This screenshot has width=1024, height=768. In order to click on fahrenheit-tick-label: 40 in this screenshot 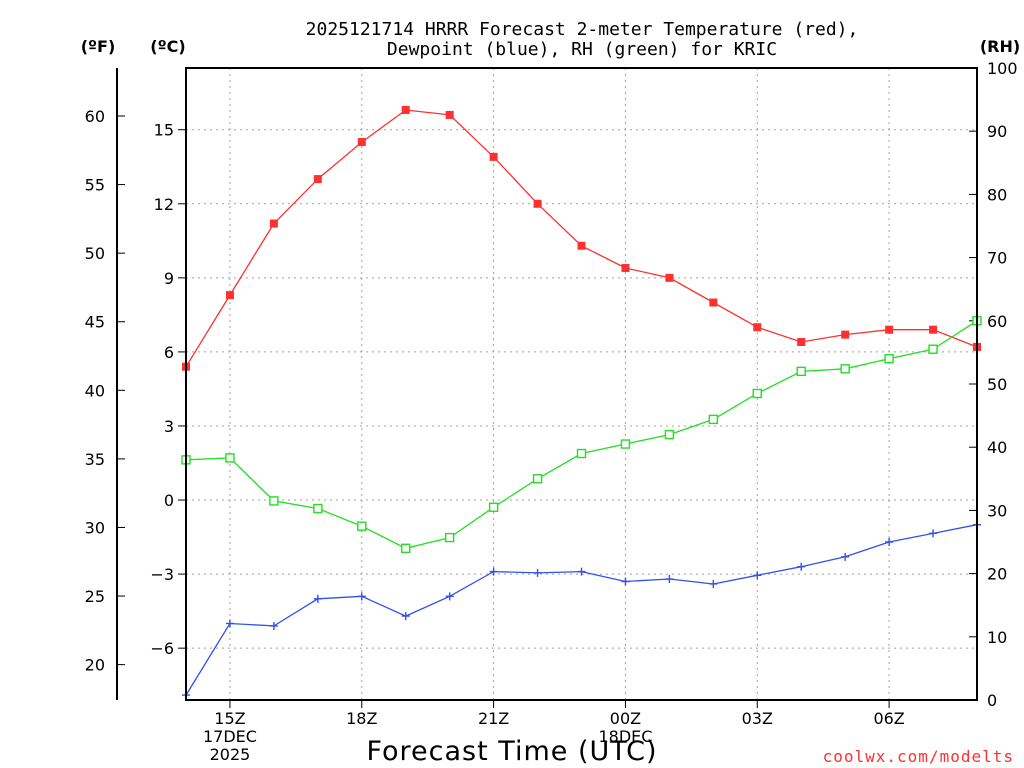, I will do `click(95, 390)`.